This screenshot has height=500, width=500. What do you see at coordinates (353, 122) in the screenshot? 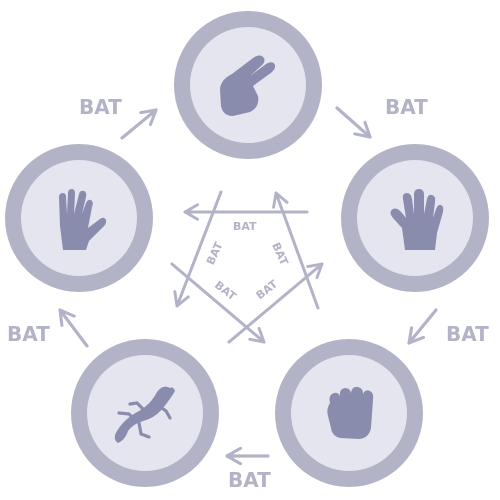
I see `arrow-scissors-to-paper` at bounding box center [353, 122].